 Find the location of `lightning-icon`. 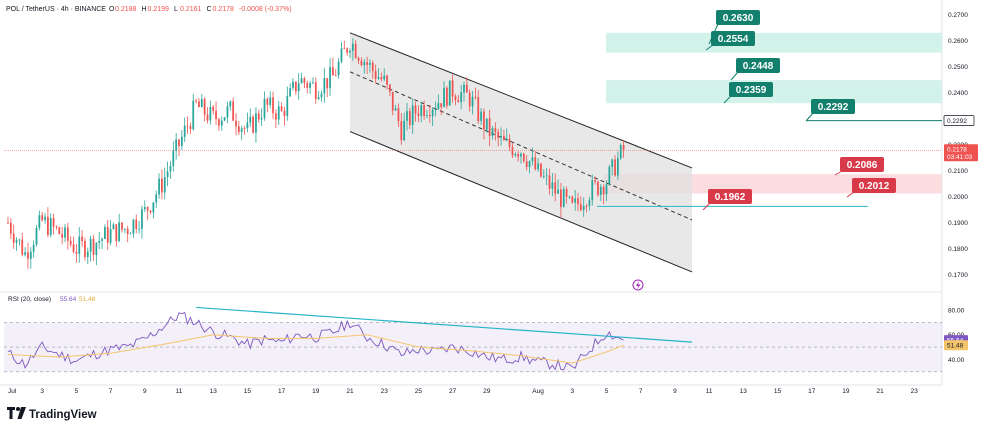

lightning-icon is located at coordinates (638, 285).